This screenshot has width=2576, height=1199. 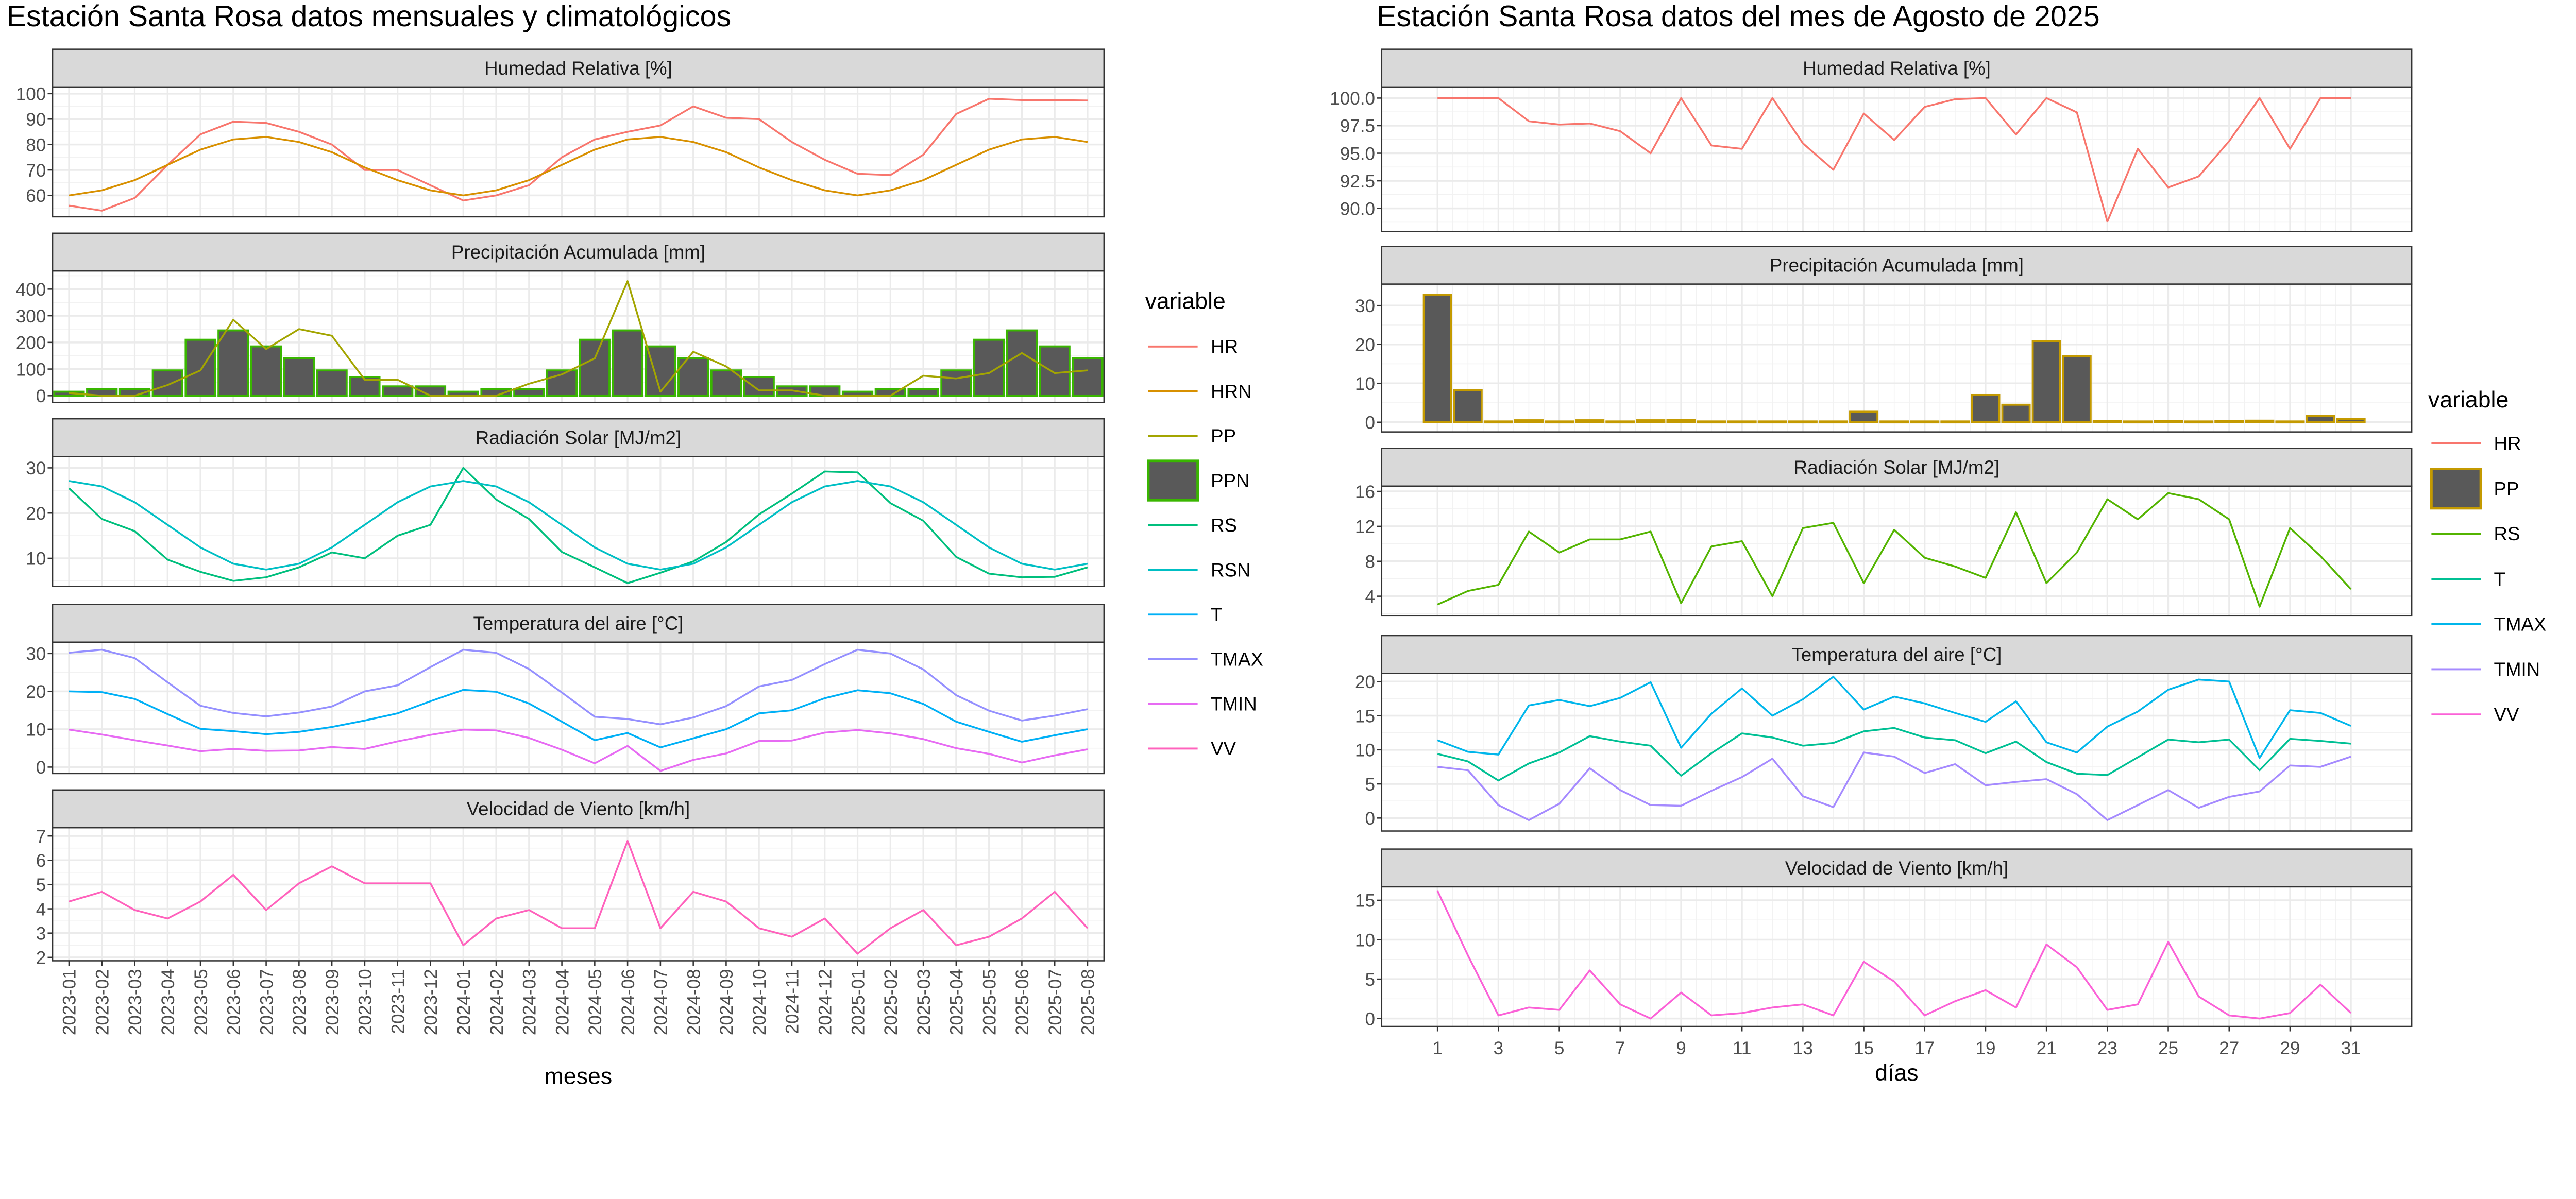 I want to click on x-tick-label: 9, so click(x=1681, y=1048).